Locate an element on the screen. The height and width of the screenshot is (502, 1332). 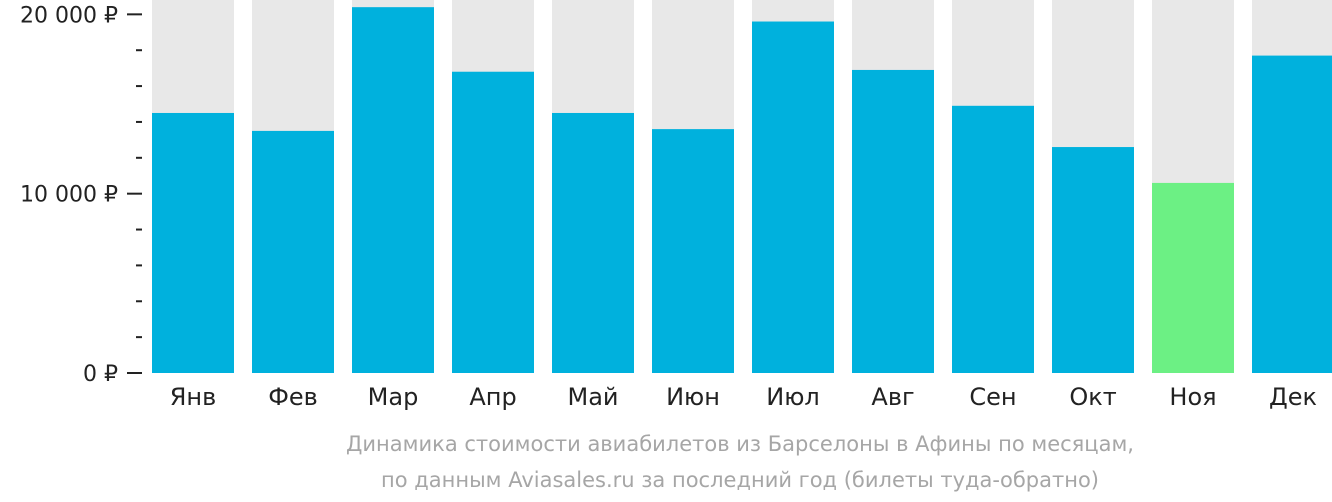
x-axis: Янв Фев Мар Апр Май Июн Июл Авг Сен Окт Ноя Дек is located at coordinates (743, 397).